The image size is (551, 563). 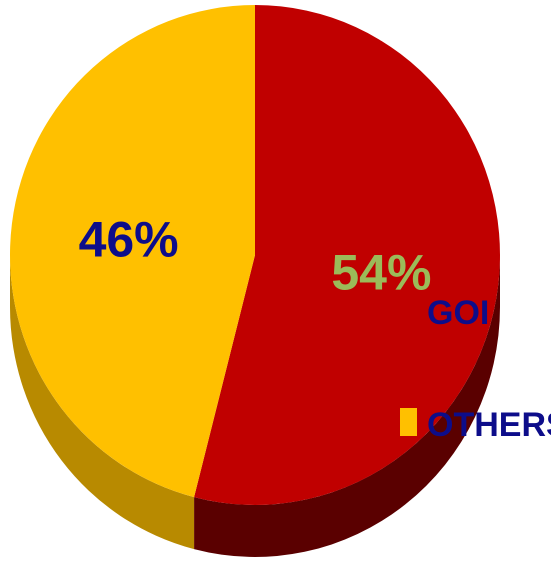 What do you see at coordinates (489, 425) in the screenshot?
I see `legend-label-others: OTHERS` at bounding box center [489, 425].